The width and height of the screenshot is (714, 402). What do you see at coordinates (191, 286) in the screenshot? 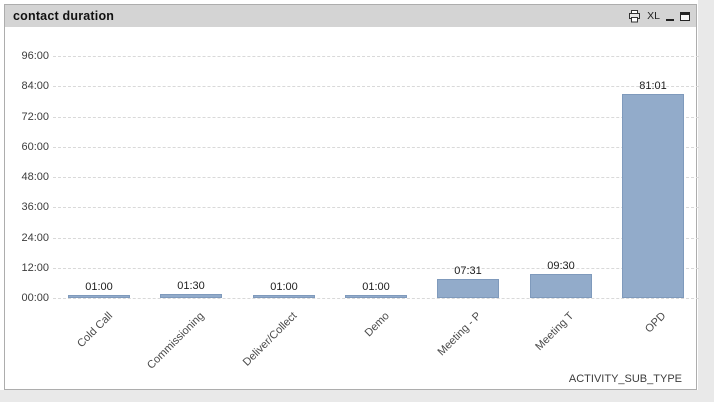
I see `bar-value-label: 01:30` at bounding box center [191, 286].